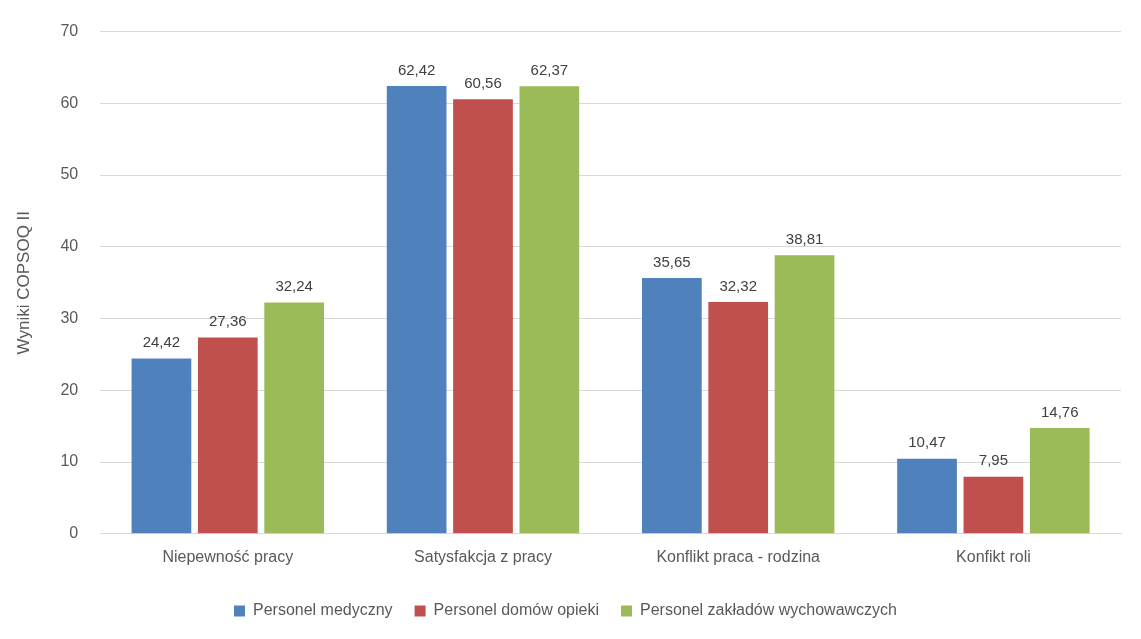 The image size is (1141, 639). I want to click on x-tick-label: Konfikt roli, so click(993, 556).